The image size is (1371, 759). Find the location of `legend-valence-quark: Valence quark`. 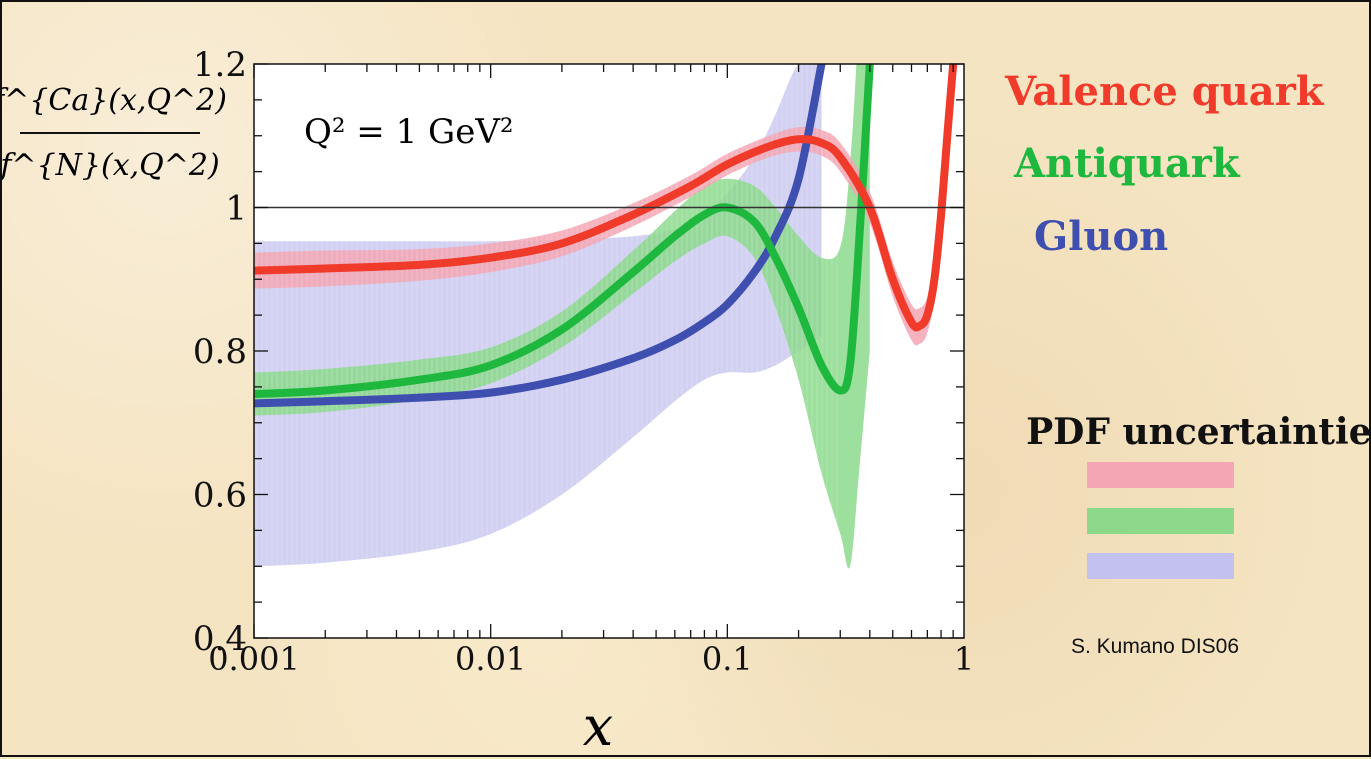

legend-valence-quark: Valence quark is located at coordinates (1164, 91).